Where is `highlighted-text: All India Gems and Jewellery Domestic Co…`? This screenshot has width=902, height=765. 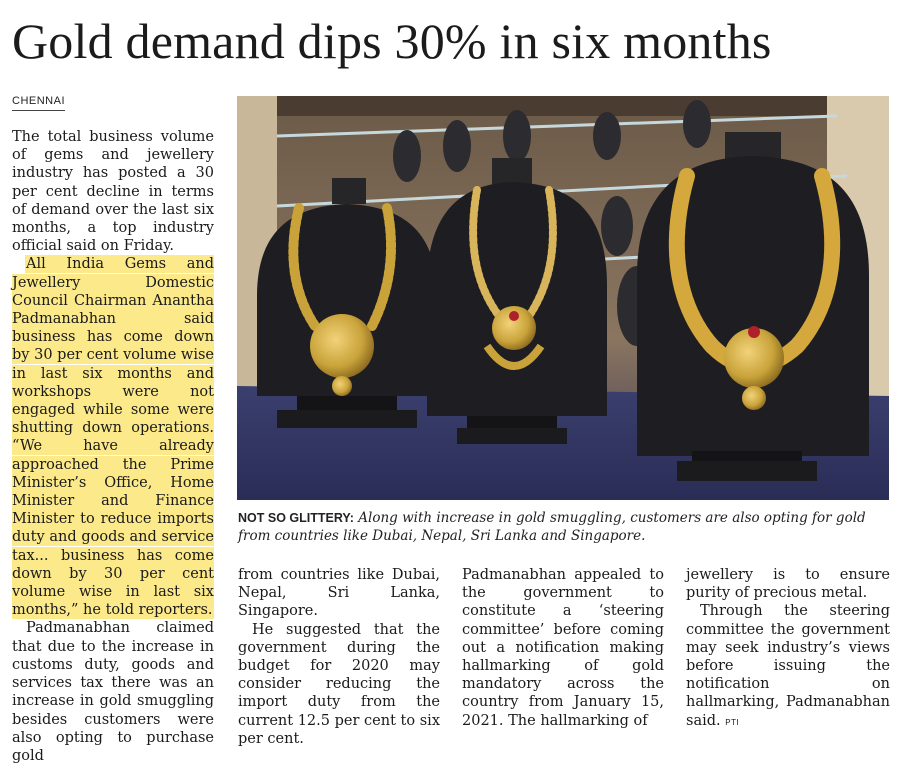 highlighted-text: All India Gems and Jewellery Domestic Co… is located at coordinates (113, 437).